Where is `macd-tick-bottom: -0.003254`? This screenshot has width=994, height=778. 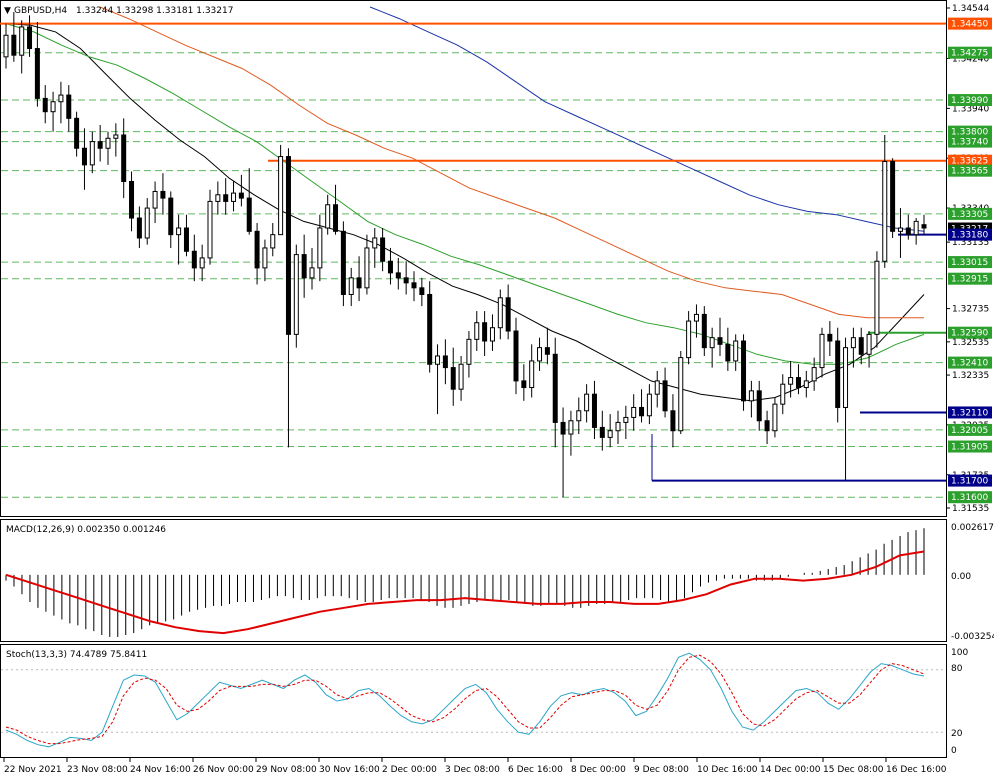 macd-tick-bottom: -0.003254 is located at coordinates (972, 637).